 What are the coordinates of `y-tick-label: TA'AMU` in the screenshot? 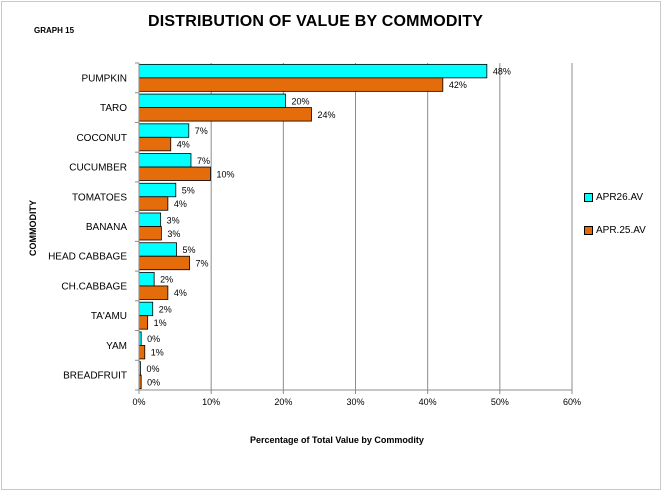 It's located at (109, 316).